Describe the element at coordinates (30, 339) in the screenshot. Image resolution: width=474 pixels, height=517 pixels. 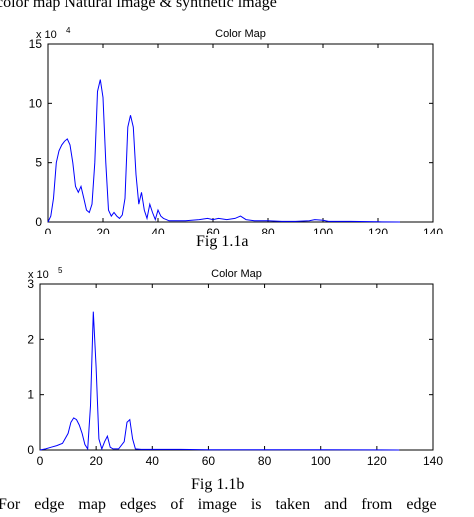
I see `y-tick-label: 2` at that location.